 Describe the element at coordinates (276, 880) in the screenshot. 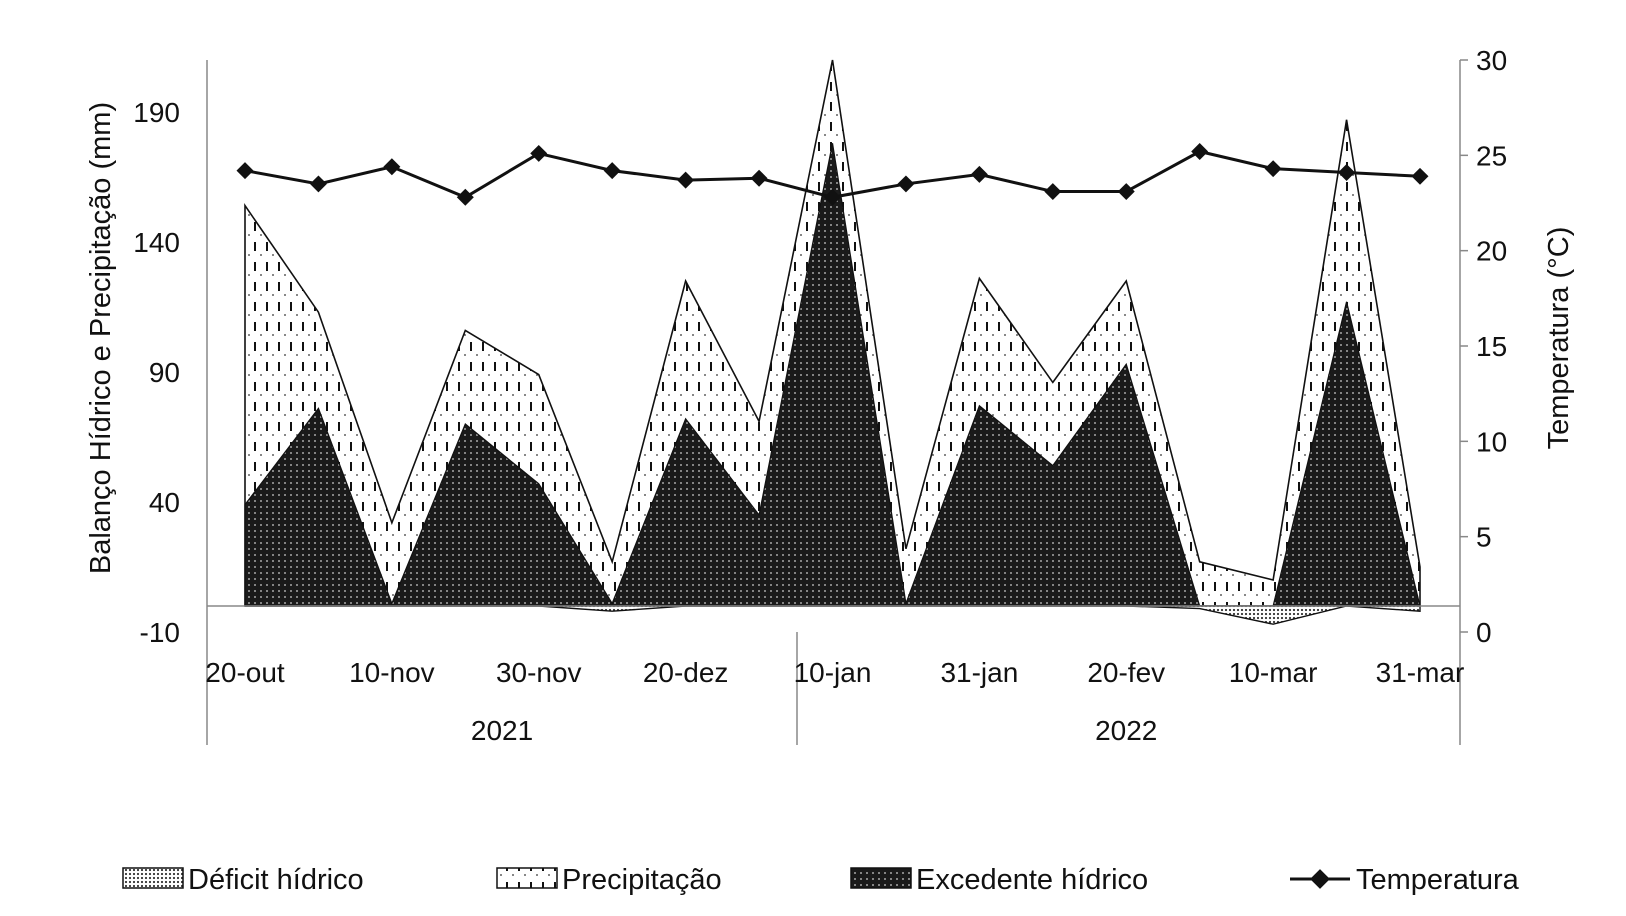

I see `legend-label-deficit: Déficit hídrico` at that location.